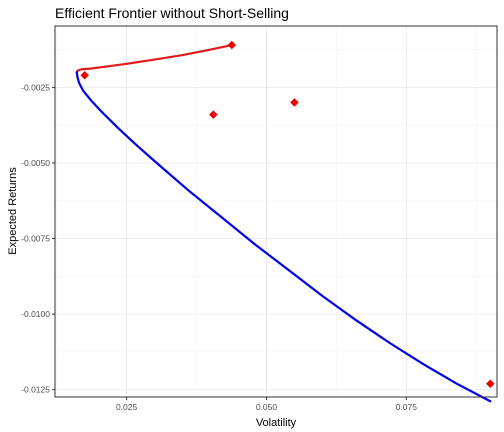 This screenshot has height=432, width=504. I want to click on x-axis-label: Volatility, so click(276, 423).